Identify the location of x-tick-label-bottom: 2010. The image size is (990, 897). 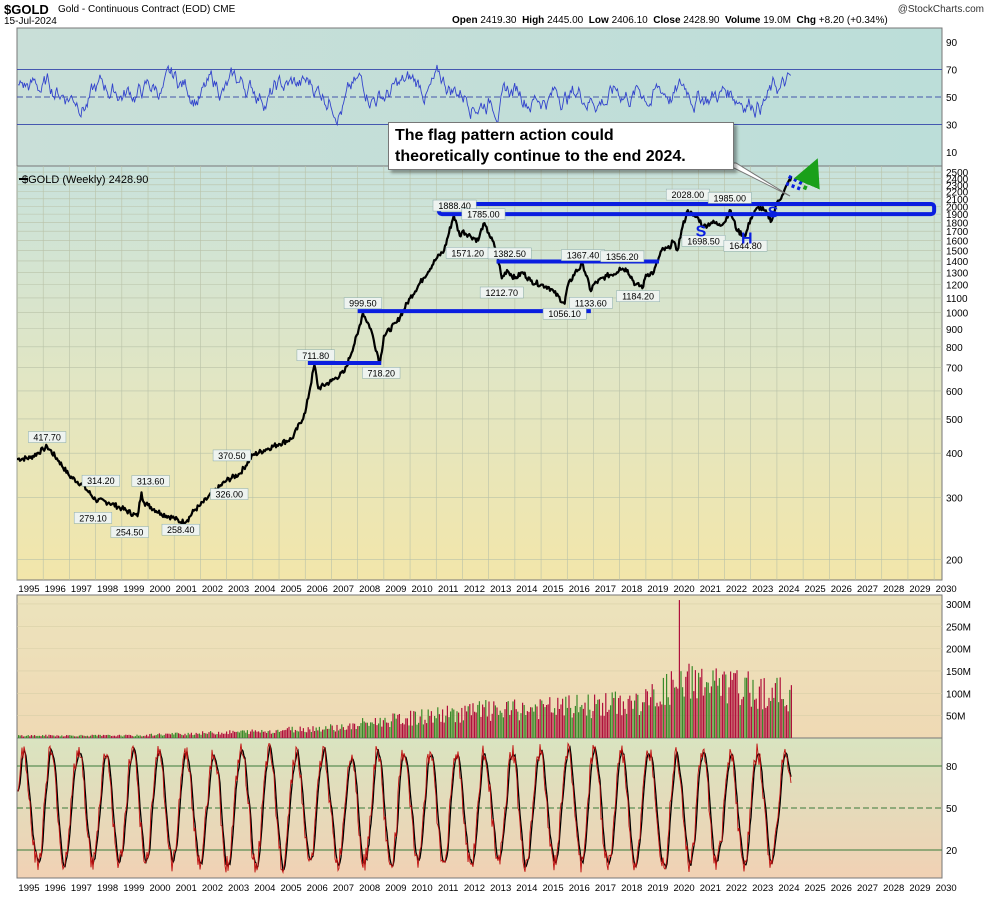
(421, 888).